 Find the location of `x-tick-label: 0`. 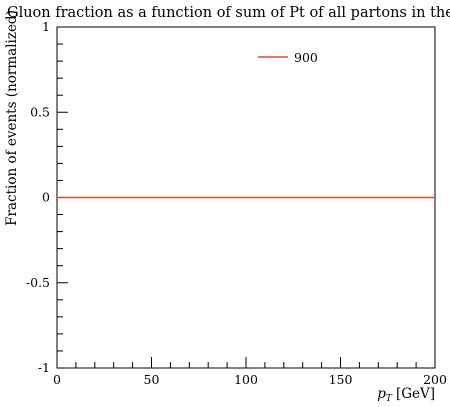

x-tick-label: 0 is located at coordinates (57, 379).